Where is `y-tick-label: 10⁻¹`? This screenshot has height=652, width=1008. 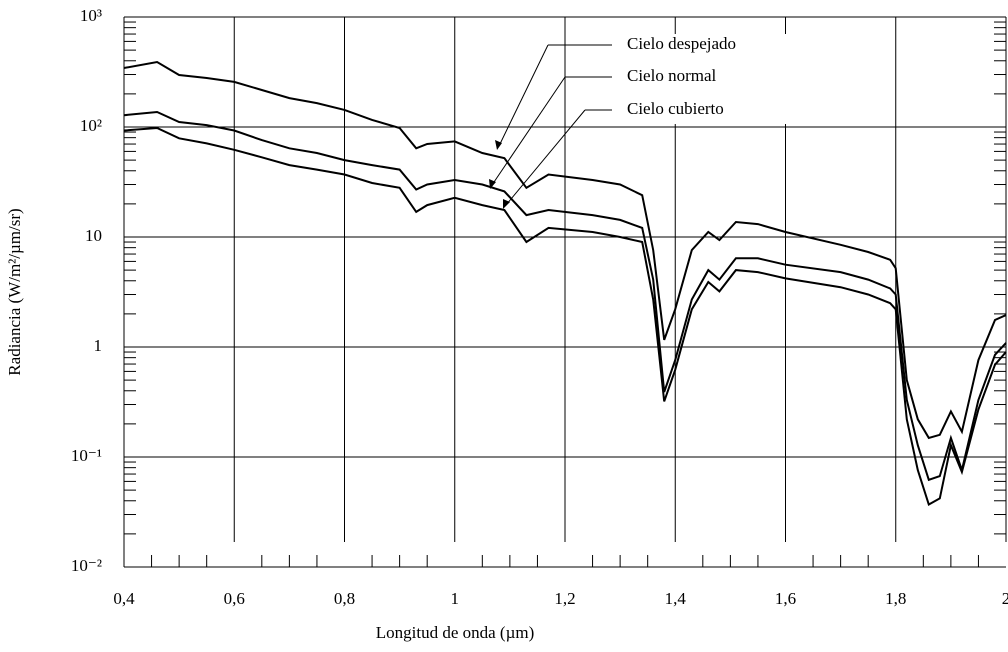 y-tick-label: 10⁻¹ is located at coordinates (86, 455).